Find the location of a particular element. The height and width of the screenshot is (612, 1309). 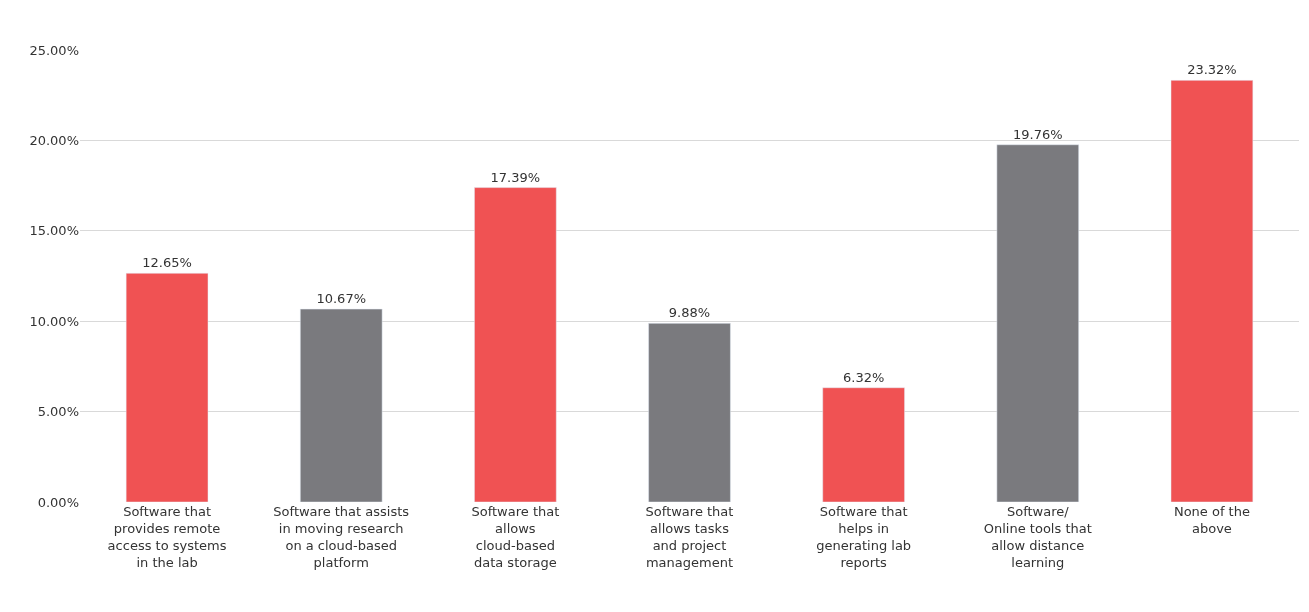

data-label: 19.76% is located at coordinates (1038, 134).